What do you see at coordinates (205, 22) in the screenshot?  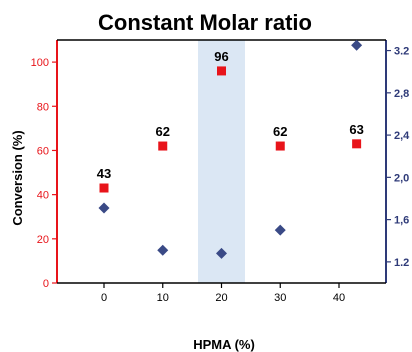 I see `chart-title: Constant Molar ratio` at bounding box center [205, 22].